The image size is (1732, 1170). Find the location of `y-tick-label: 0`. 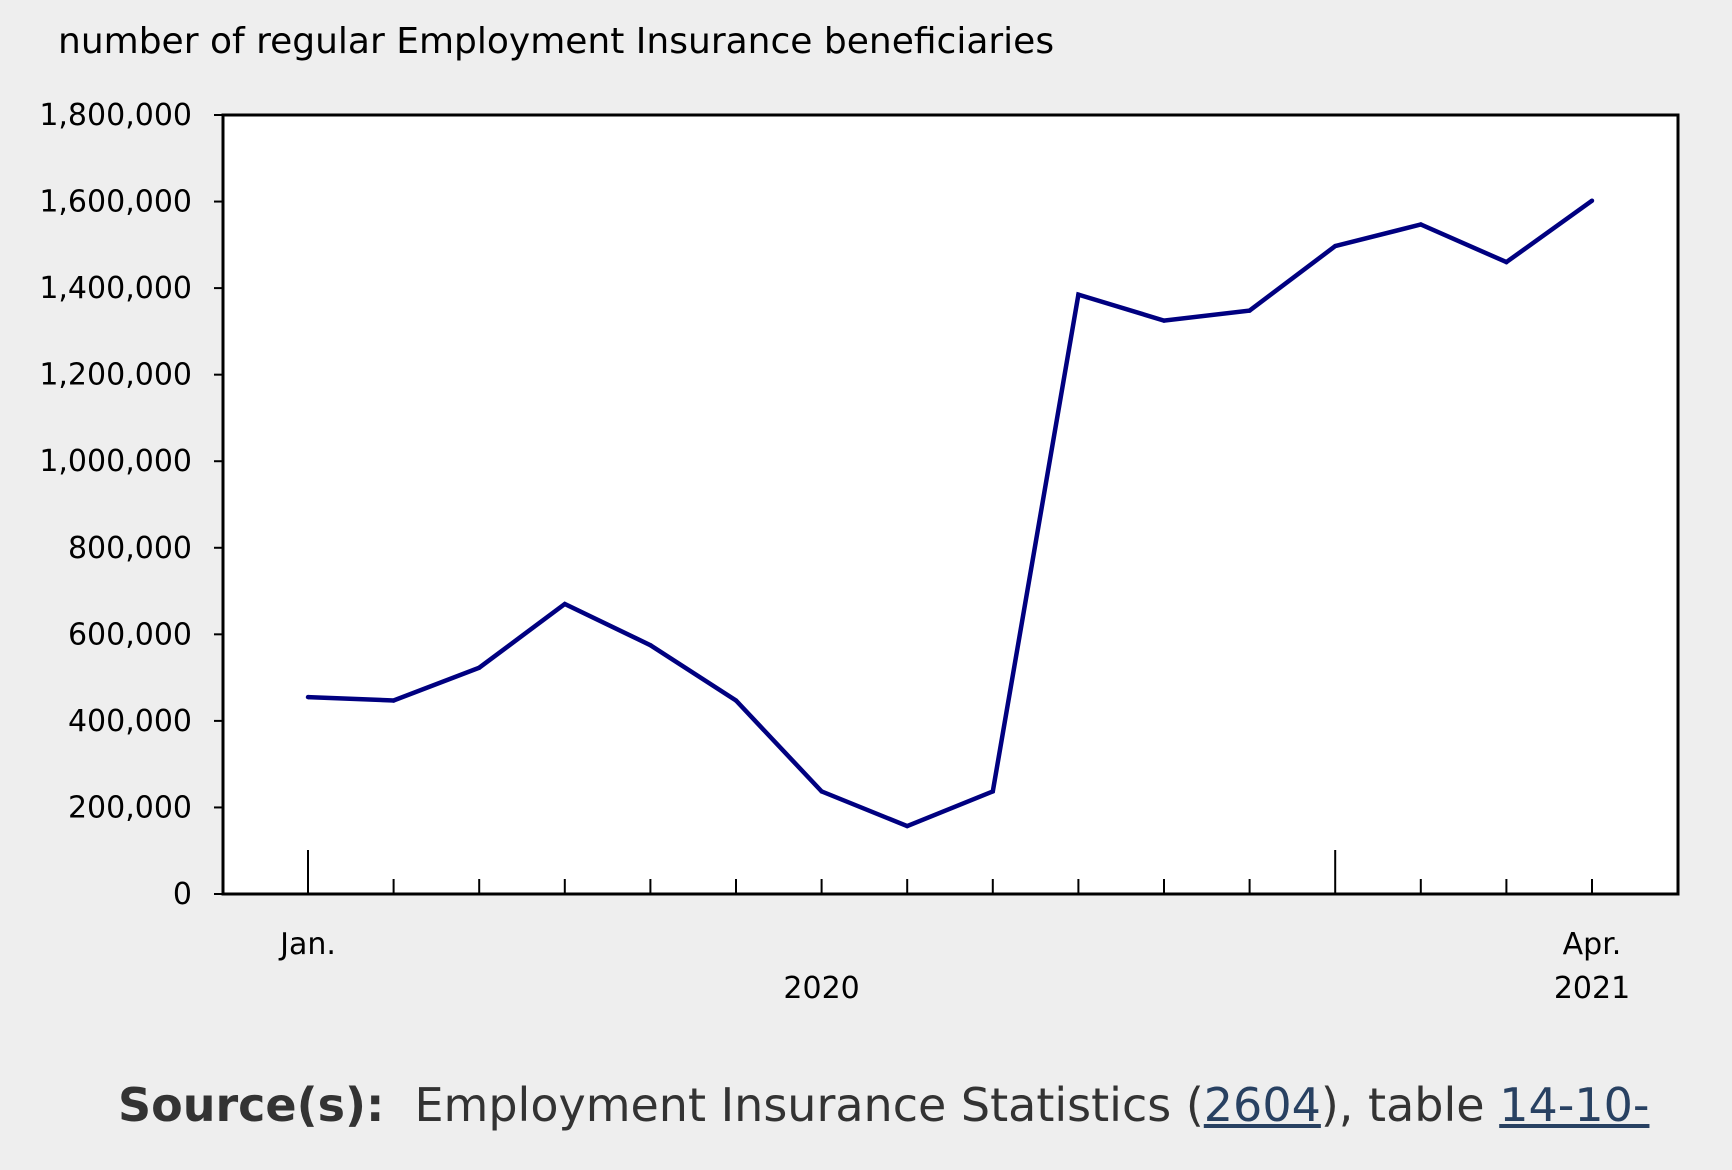

y-tick-label: 0 is located at coordinates (182, 894).